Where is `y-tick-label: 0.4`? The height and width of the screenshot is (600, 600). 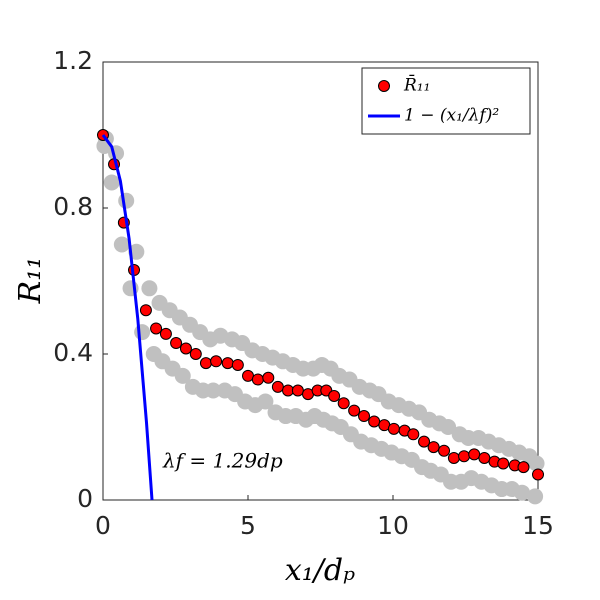 y-tick-label: 0.4 is located at coordinates (73, 352).